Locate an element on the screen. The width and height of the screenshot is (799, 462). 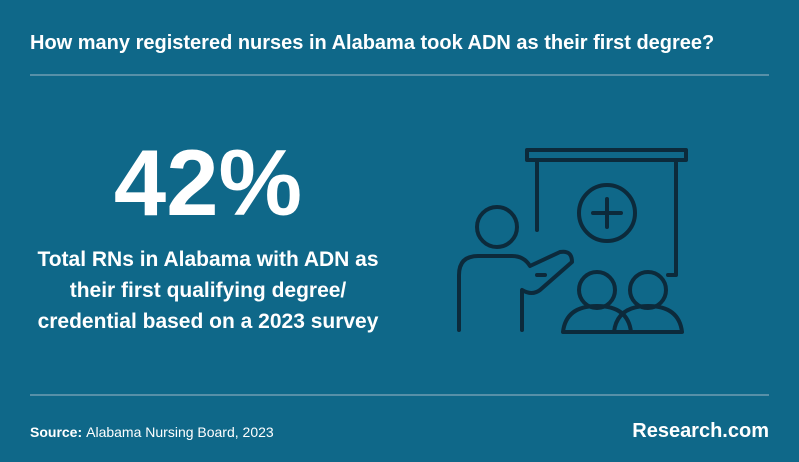
source: Alabama Nursing Board, 2023 is located at coordinates (180, 432).